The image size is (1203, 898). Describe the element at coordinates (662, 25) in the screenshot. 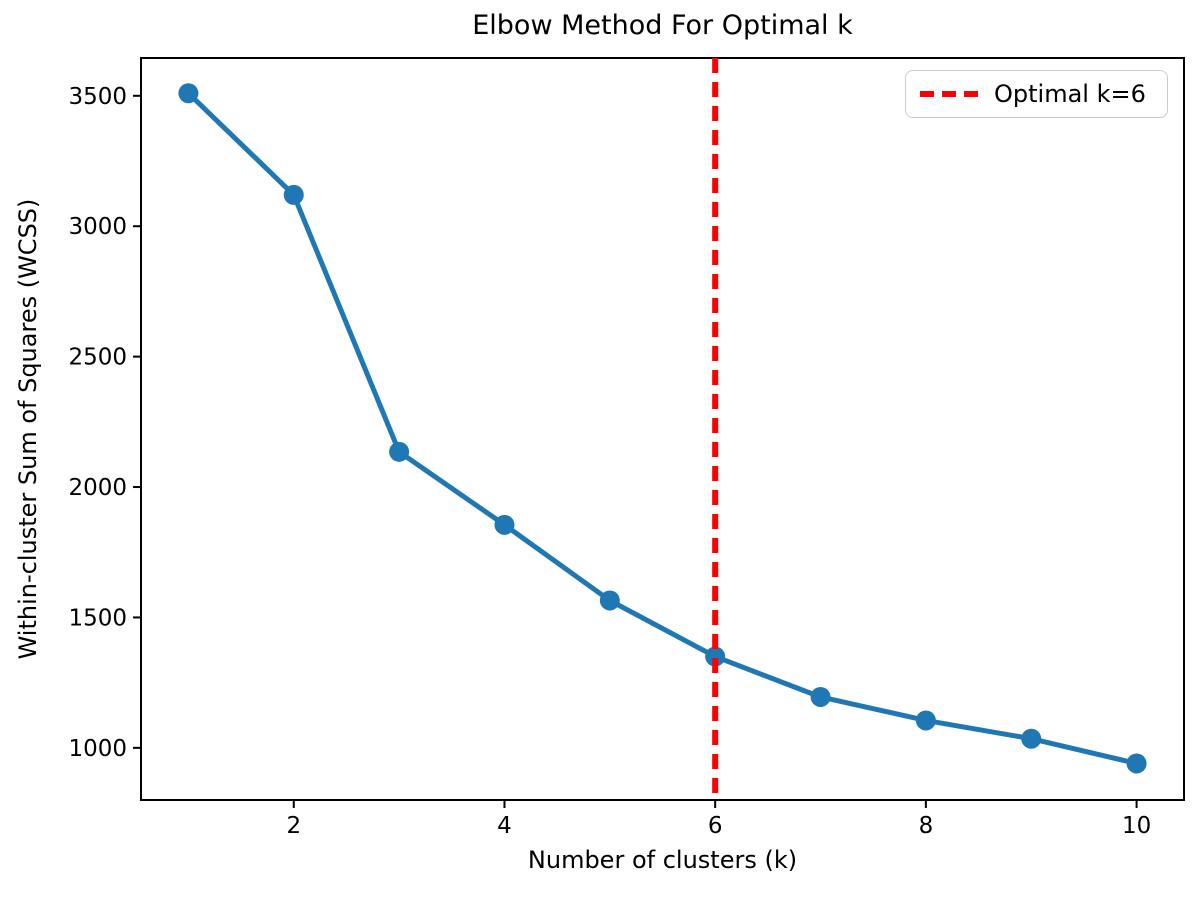

I see `chart-title: Elbow Method For Optimal k` at that location.